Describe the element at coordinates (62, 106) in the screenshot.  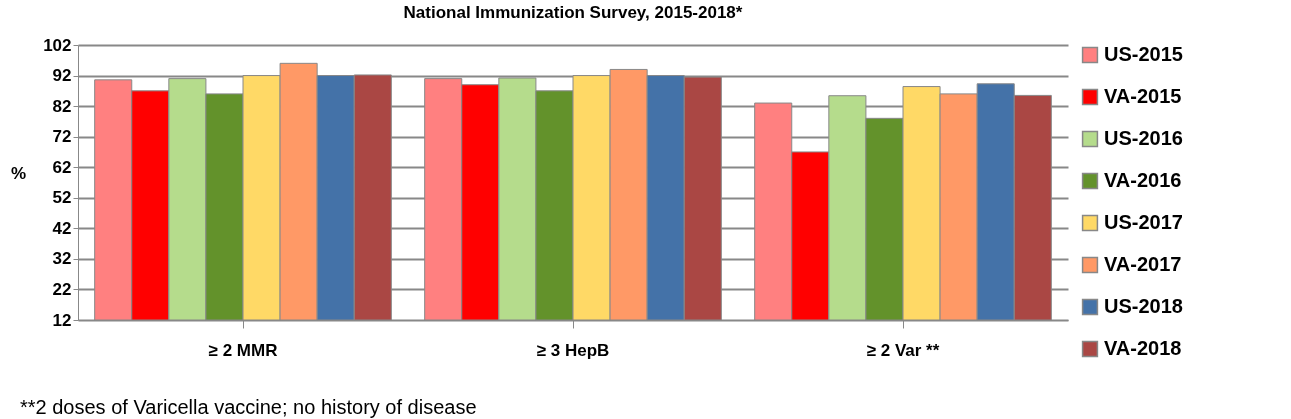
I see `y-tick-label: 82` at that location.